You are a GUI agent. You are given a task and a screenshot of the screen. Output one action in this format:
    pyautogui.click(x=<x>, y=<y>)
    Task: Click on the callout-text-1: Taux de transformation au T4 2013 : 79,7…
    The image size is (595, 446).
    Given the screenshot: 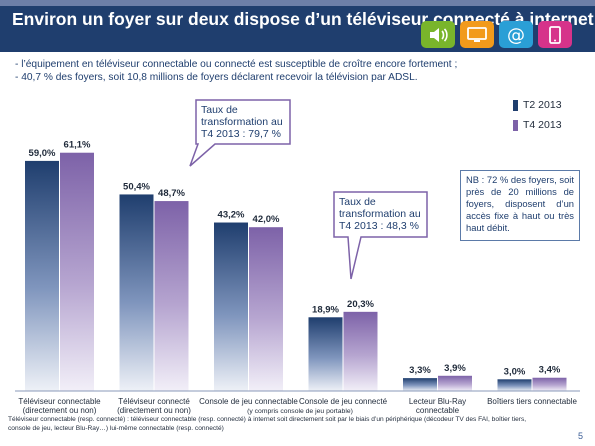 What is the action you would take?
    pyautogui.click(x=242, y=122)
    